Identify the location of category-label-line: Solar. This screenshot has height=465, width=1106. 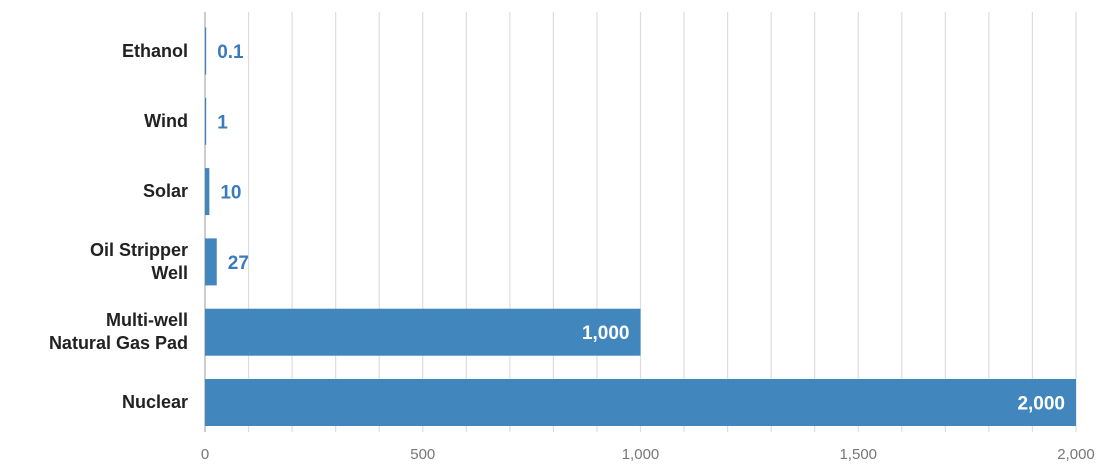
(165, 191).